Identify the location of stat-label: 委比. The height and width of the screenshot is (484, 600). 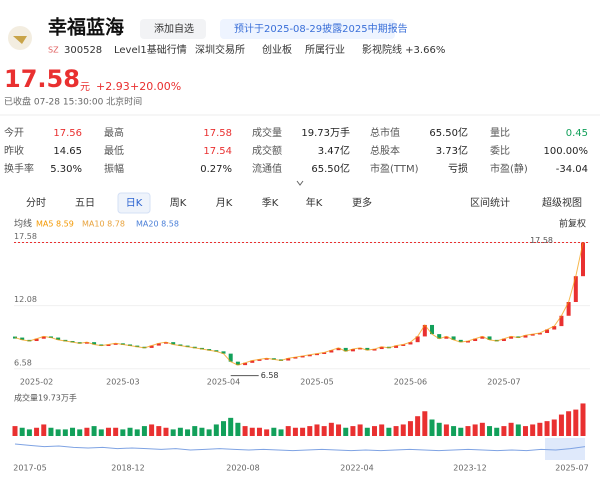
(500, 150).